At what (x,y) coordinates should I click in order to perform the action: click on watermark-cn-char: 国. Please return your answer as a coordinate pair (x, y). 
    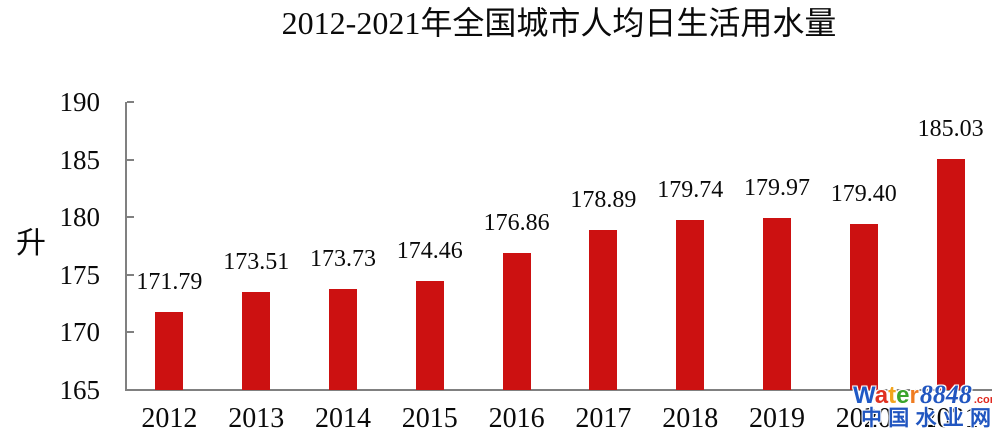
    Looking at the image, I should click on (899, 418).